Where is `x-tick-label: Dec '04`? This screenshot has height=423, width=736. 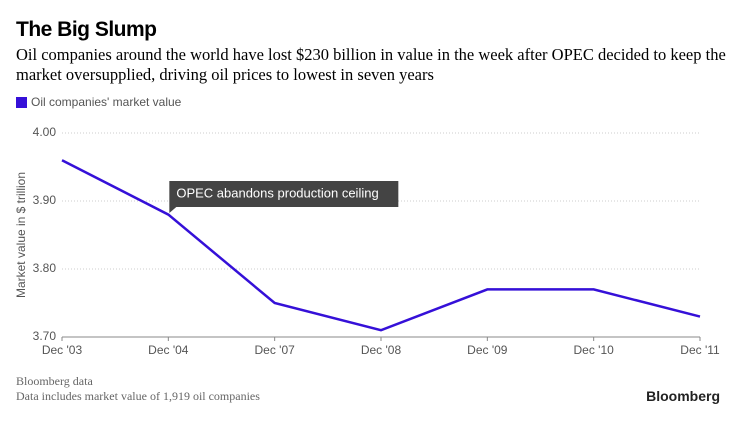
x-tick-label: Dec '04 is located at coordinates (168, 350).